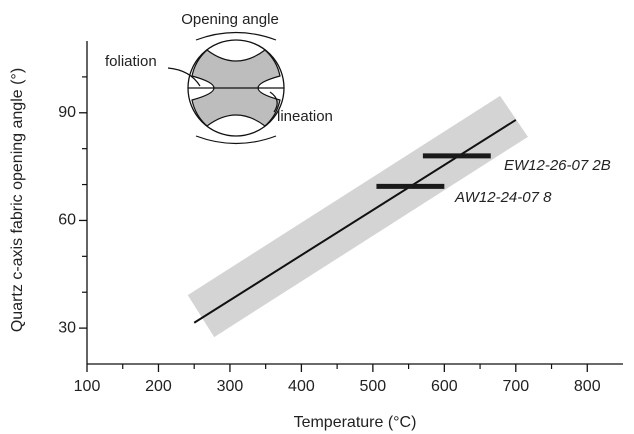  Describe the element at coordinates (373, 386) in the screenshot. I see `x-tick-label: 500` at that location.